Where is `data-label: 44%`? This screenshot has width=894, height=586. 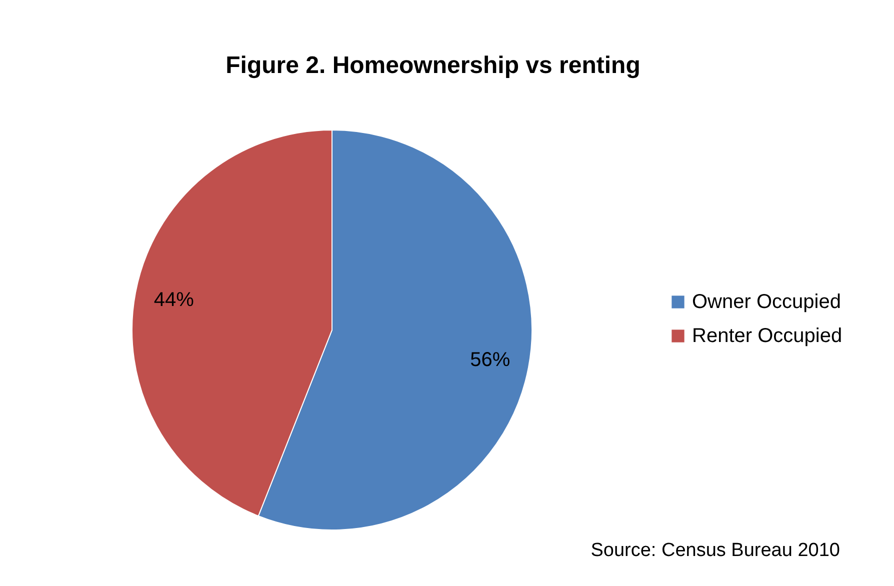 data-label: 44% is located at coordinates (174, 299).